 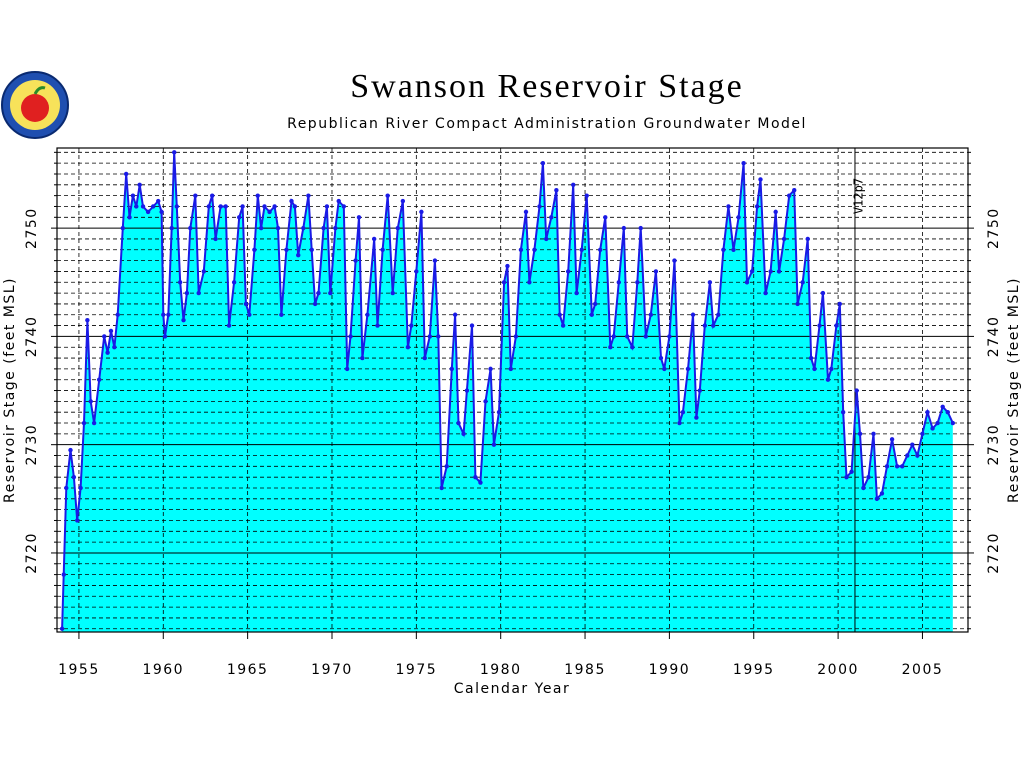 What do you see at coordinates (501, 670) in the screenshot?
I see `x-tick-label: 1980` at bounding box center [501, 670].